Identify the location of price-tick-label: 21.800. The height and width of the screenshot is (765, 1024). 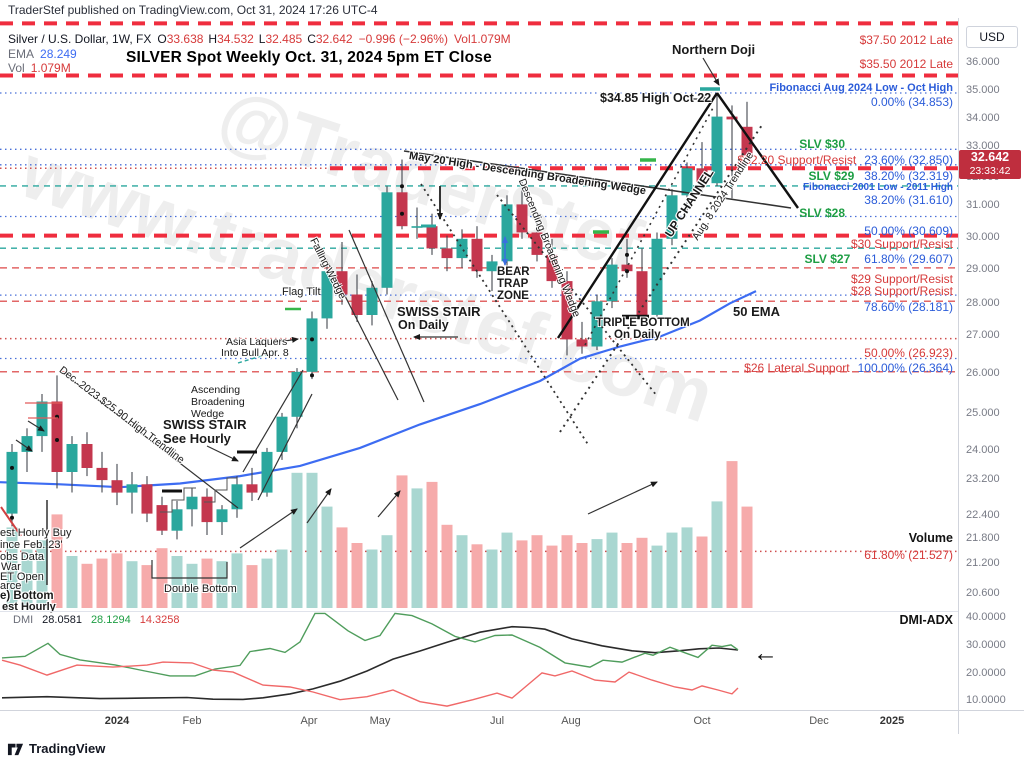
(983, 538).